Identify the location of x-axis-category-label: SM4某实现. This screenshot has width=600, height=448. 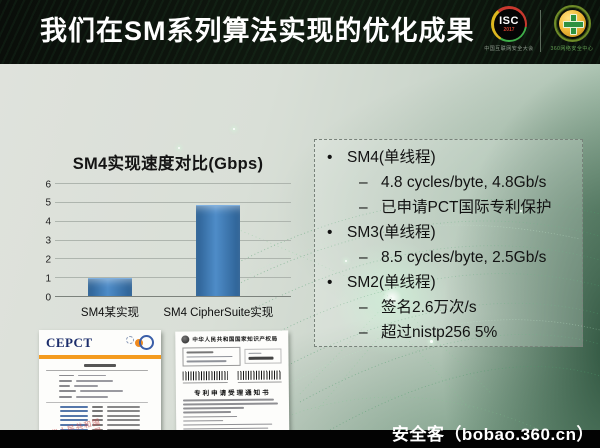
(110, 313).